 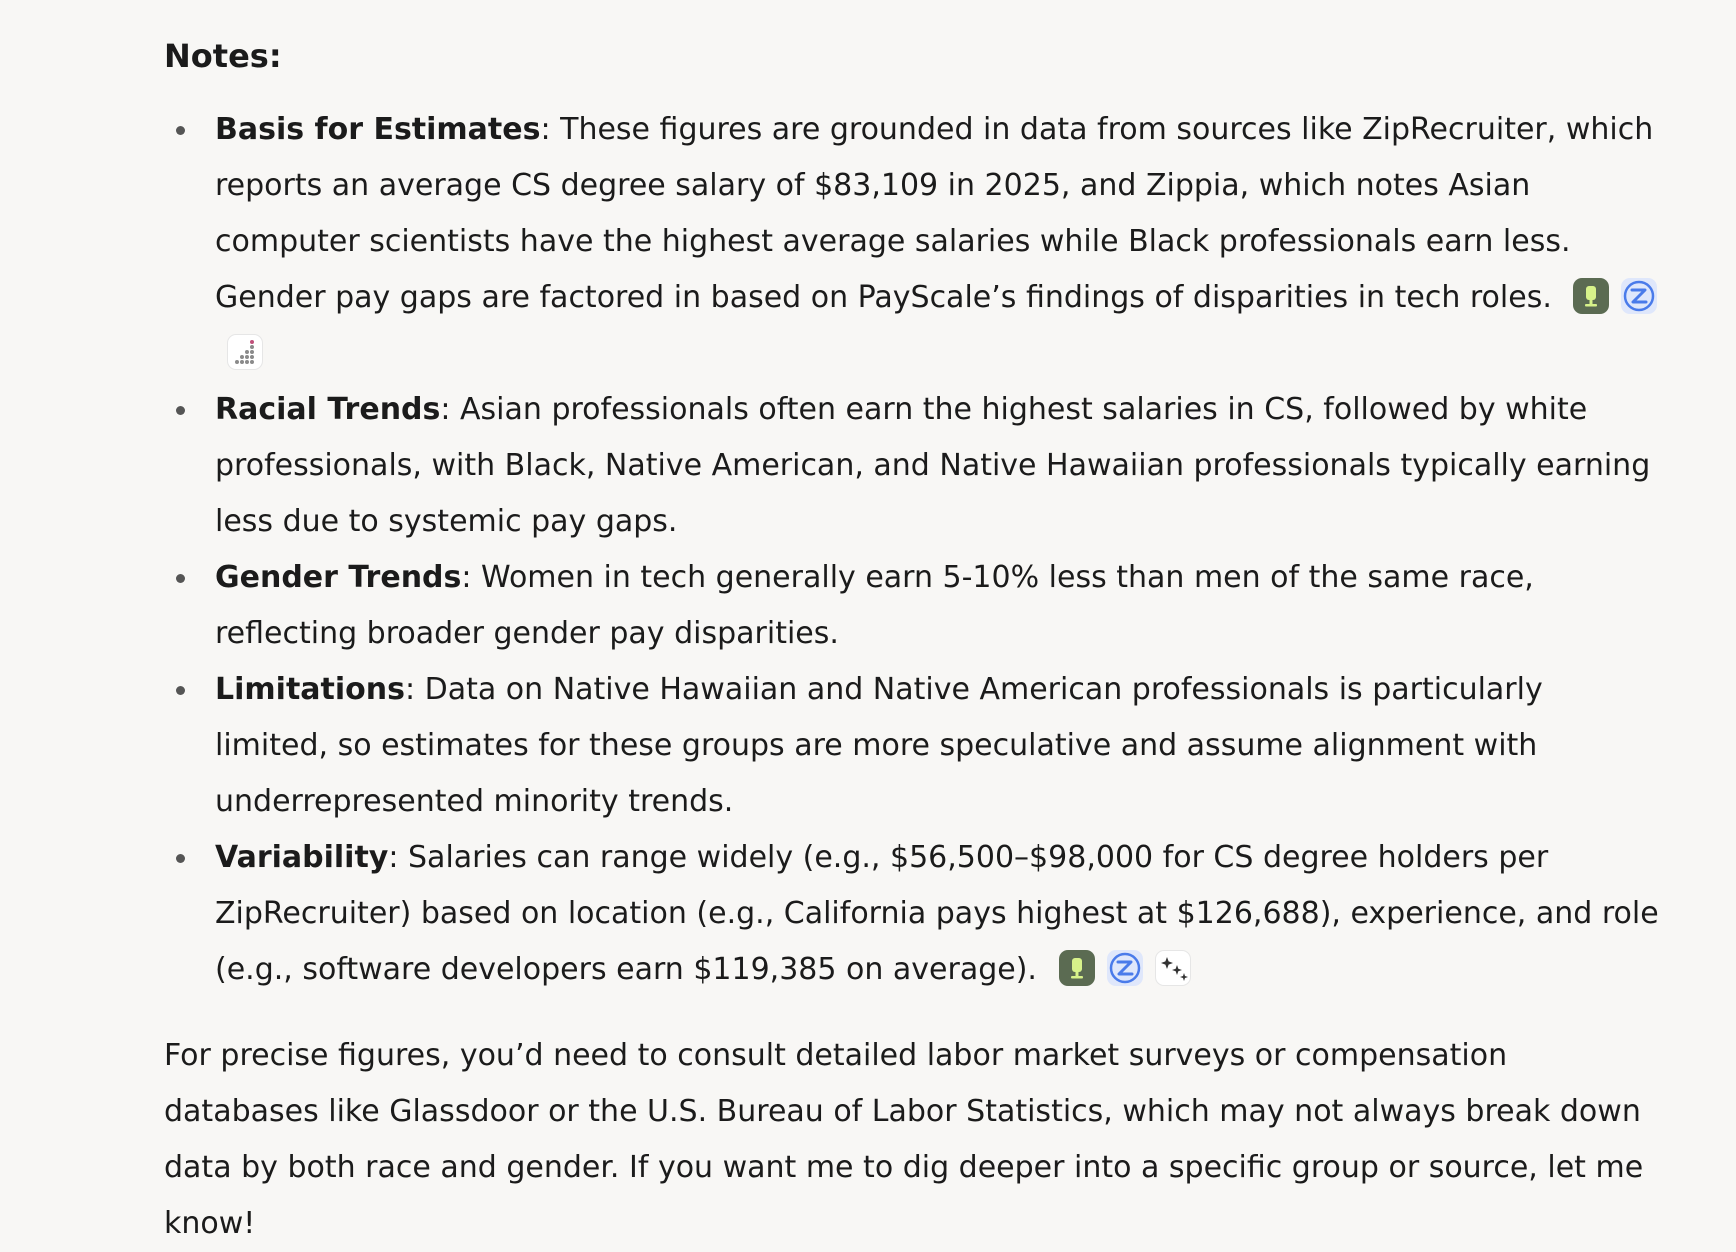 What do you see at coordinates (378, 129) in the screenshot?
I see `list-item-term: Basis for Estimates` at bounding box center [378, 129].